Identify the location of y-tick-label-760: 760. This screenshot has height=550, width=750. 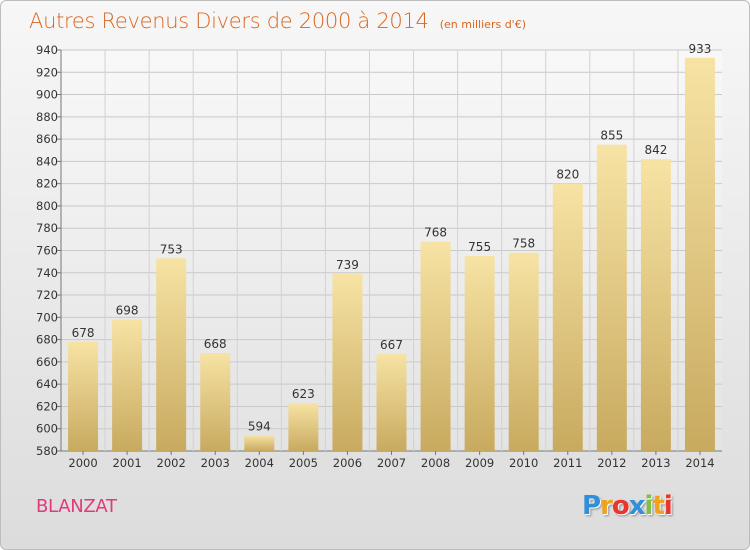
(47, 251).